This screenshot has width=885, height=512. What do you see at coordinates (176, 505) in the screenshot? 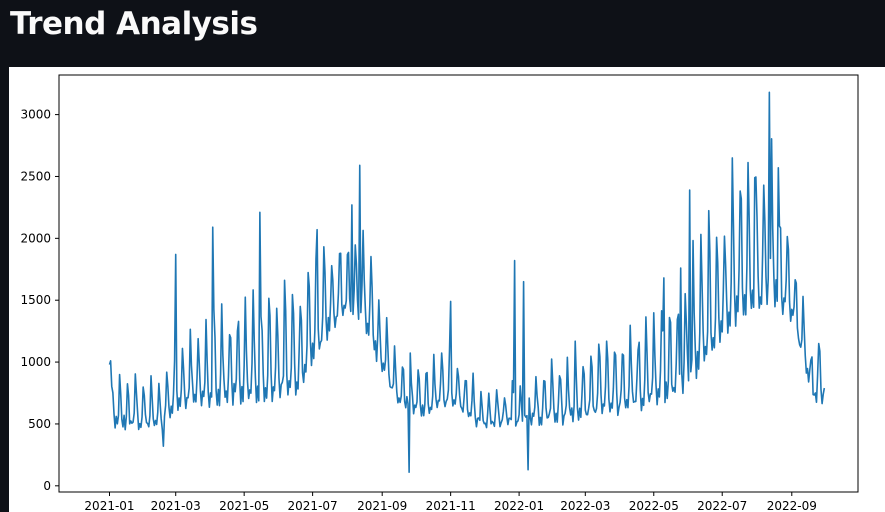
I see `x-tick-label: 2021-03` at bounding box center [176, 505].